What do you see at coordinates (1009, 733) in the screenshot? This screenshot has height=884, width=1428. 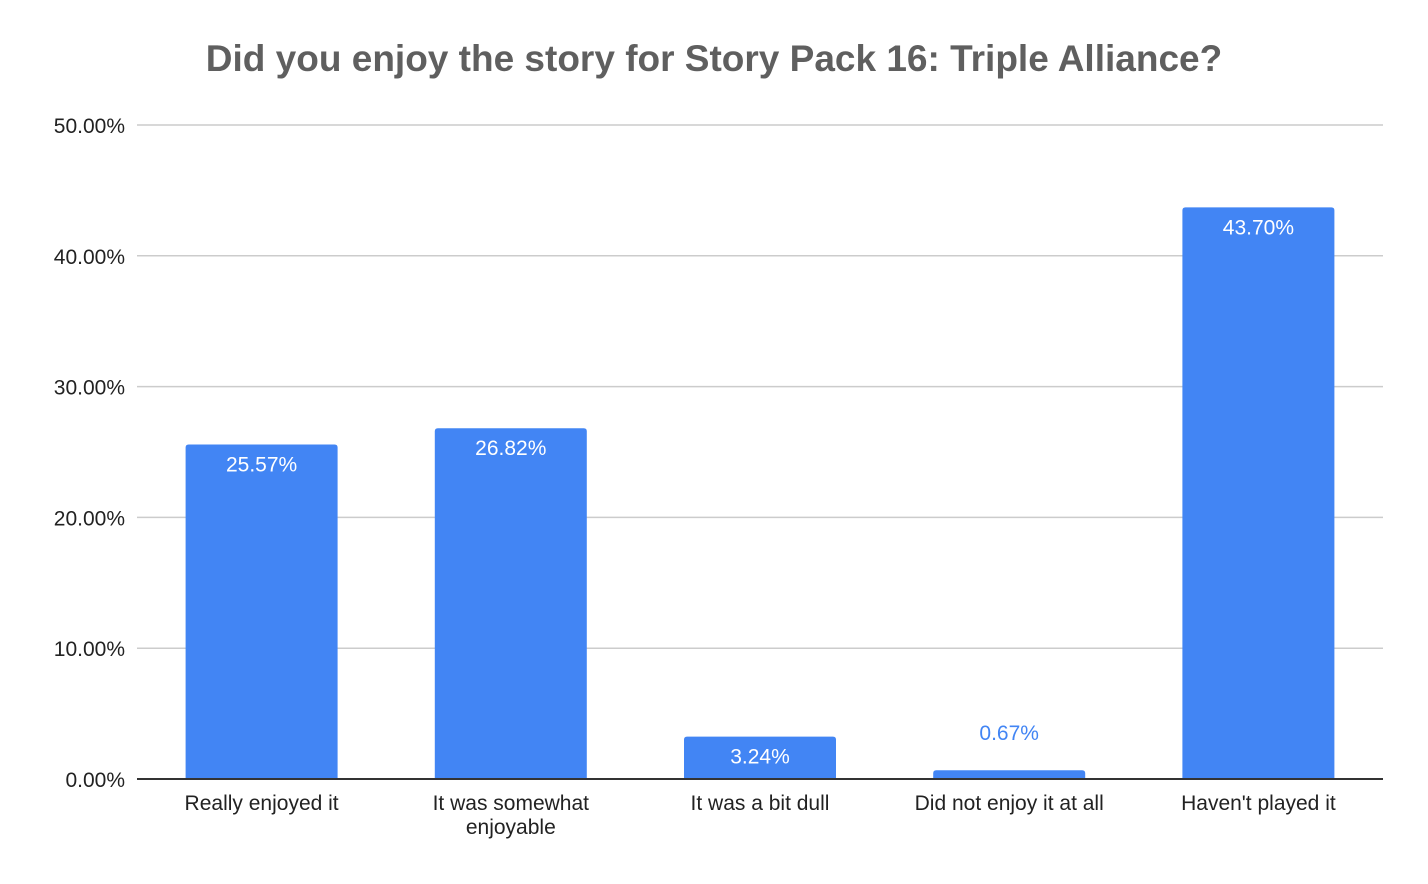 I see `data-label: 0.67%` at bounding box center [1009, 733].